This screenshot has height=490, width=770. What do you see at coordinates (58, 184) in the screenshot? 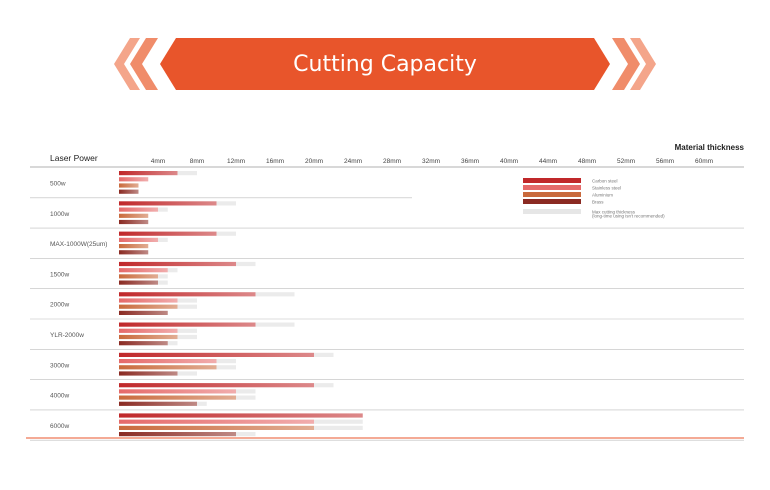
I see `power-label: 500w` at bounding box center [58, 184].